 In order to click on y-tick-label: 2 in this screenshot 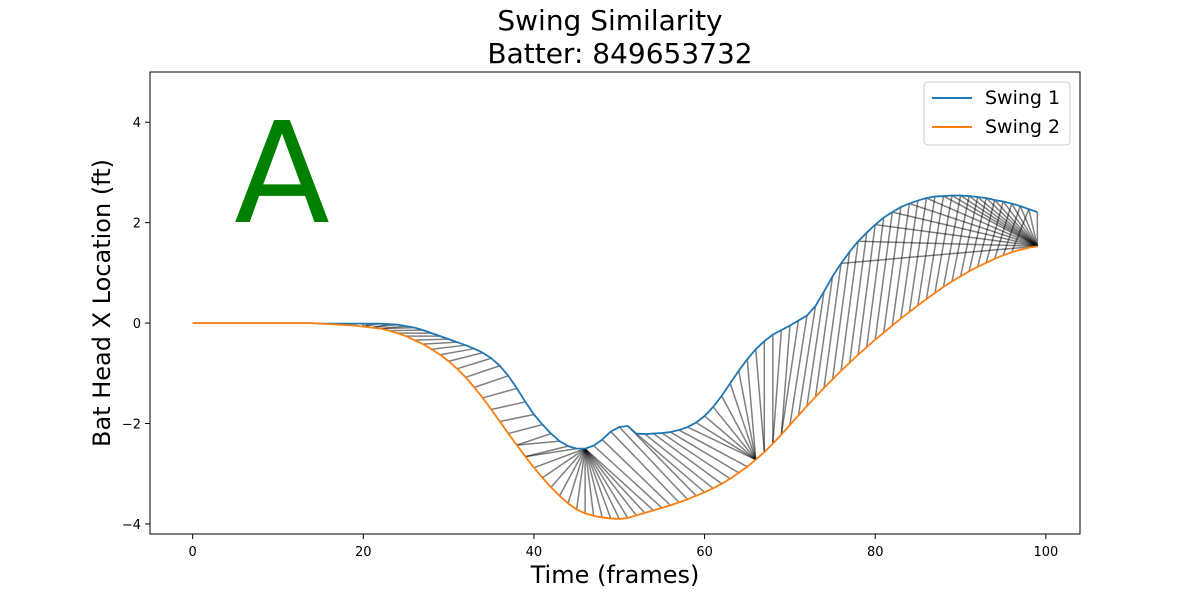, I will do `click(137, 224)`.